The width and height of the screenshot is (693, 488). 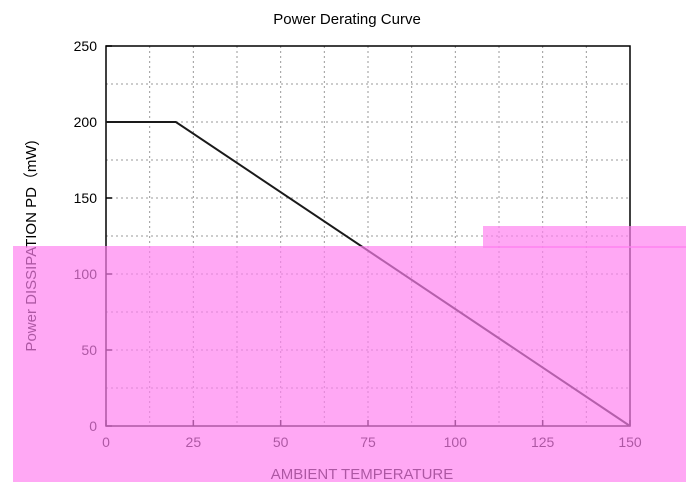 I want to click on x-tick-label: 100, so click(x=456, y=442).